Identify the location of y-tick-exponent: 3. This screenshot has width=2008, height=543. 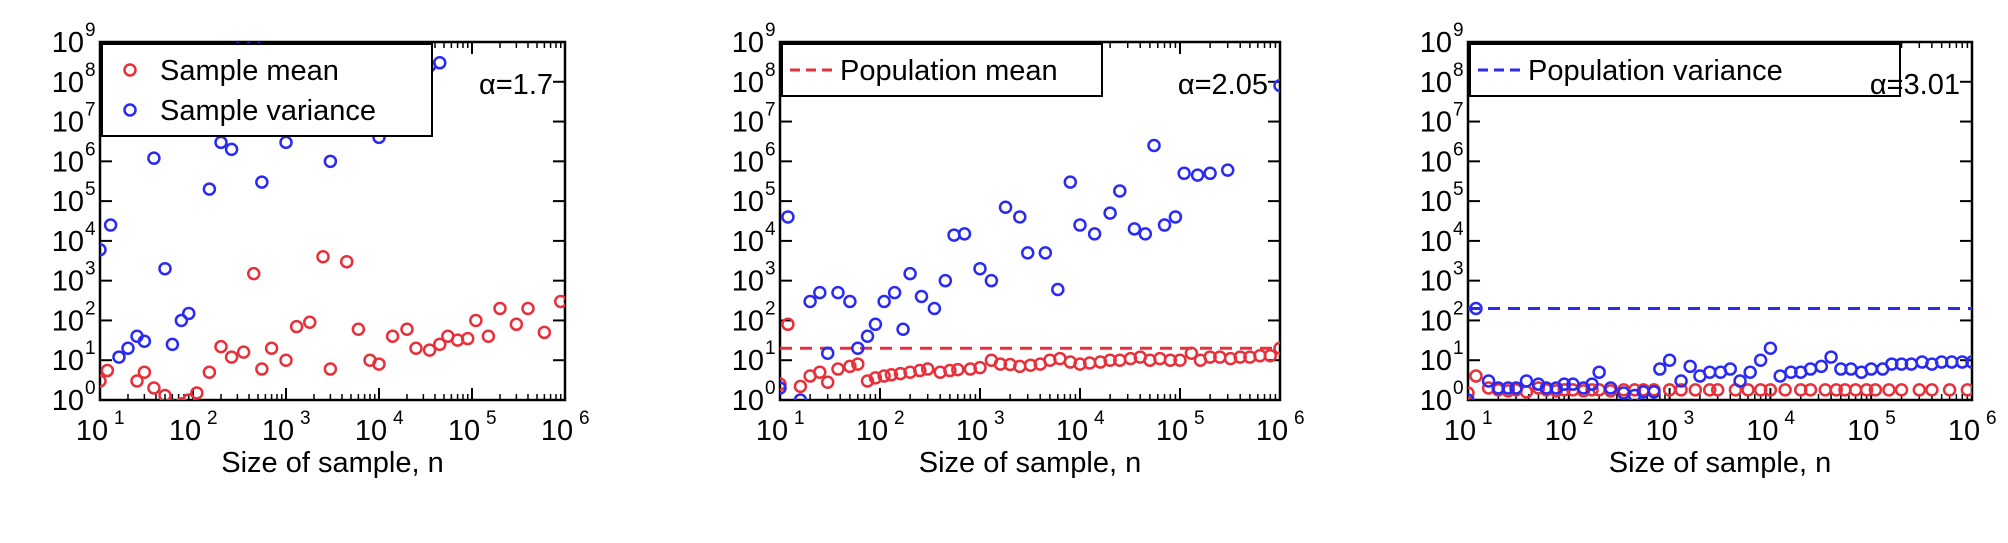
(1458, 269).